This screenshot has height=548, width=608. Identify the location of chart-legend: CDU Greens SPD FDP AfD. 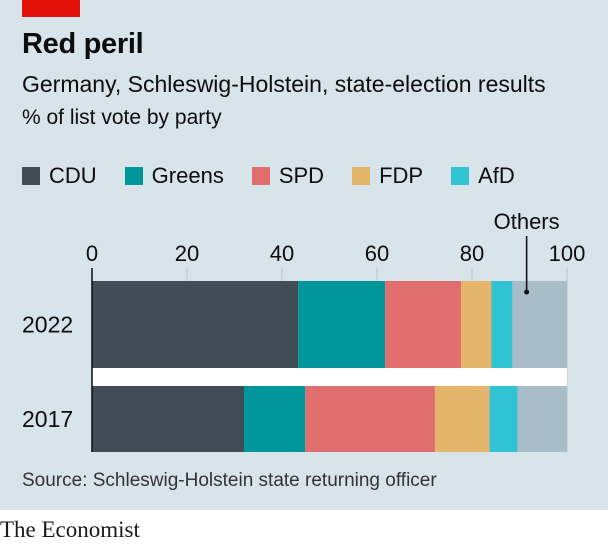
(282, 176).